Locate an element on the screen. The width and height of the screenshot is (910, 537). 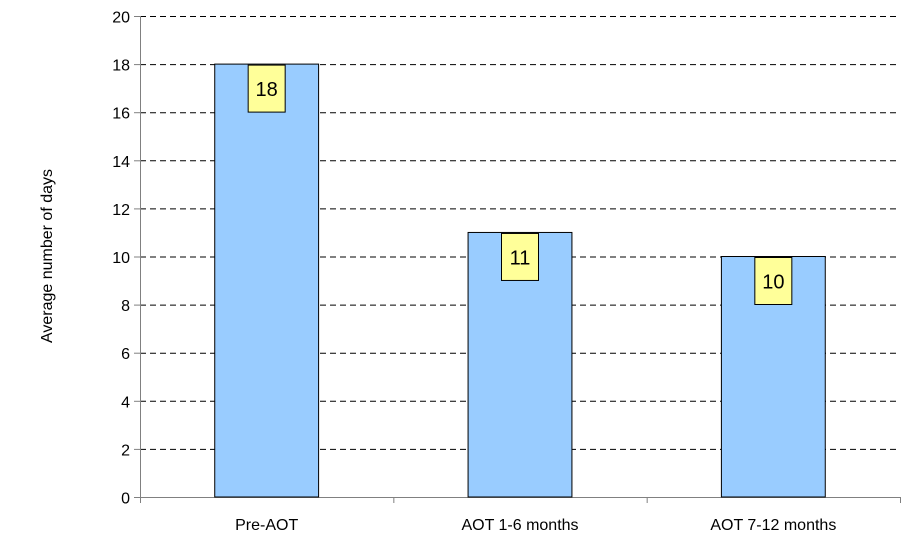
y-tick-label: 16 is located at coordinates (121, 114).